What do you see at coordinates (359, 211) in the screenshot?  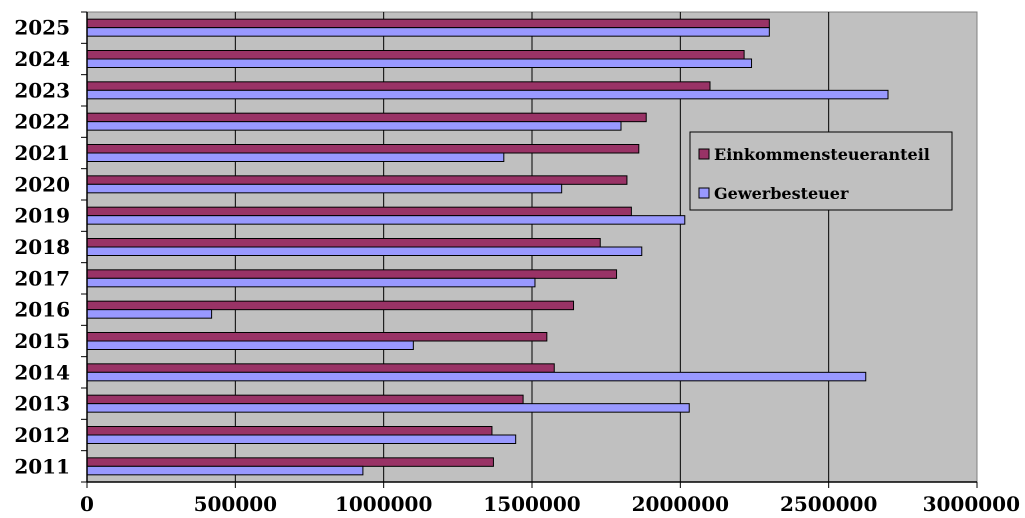 I see `bar-einkommensteueranteil-2019` at bounding box center [359, 211].